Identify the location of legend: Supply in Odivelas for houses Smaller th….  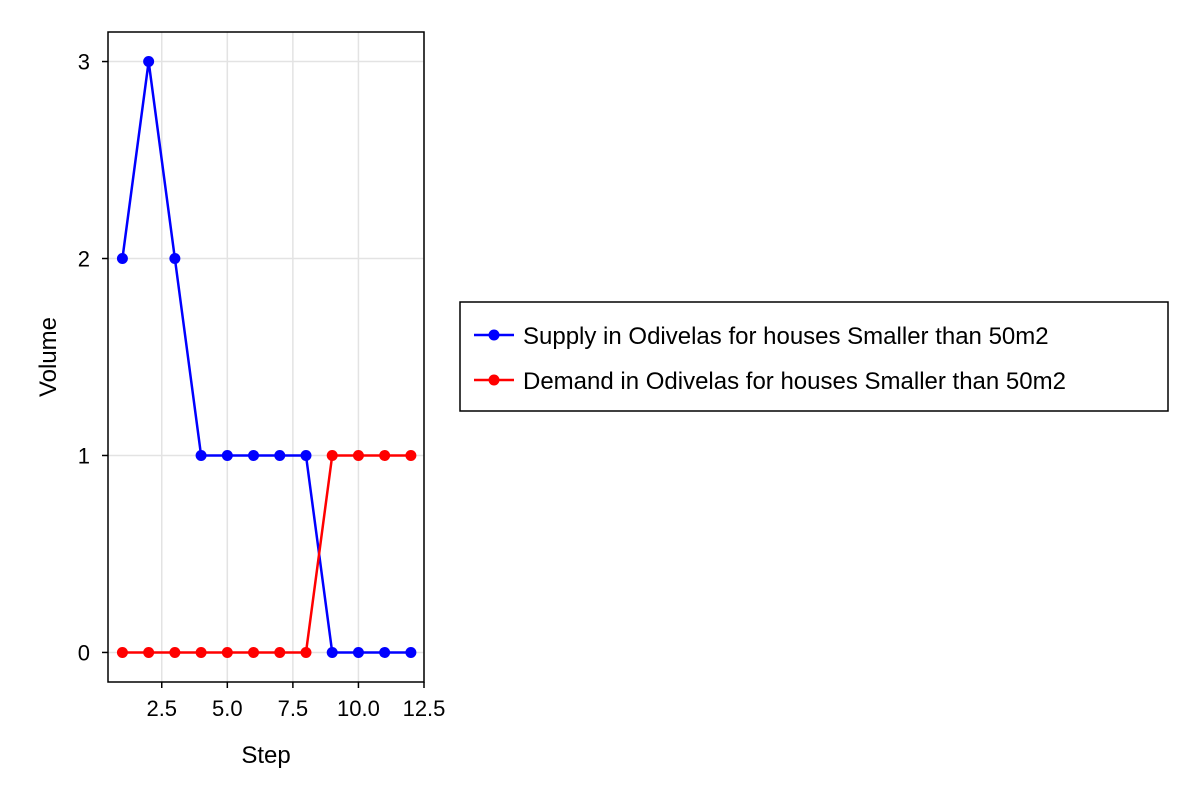
(814, 356).